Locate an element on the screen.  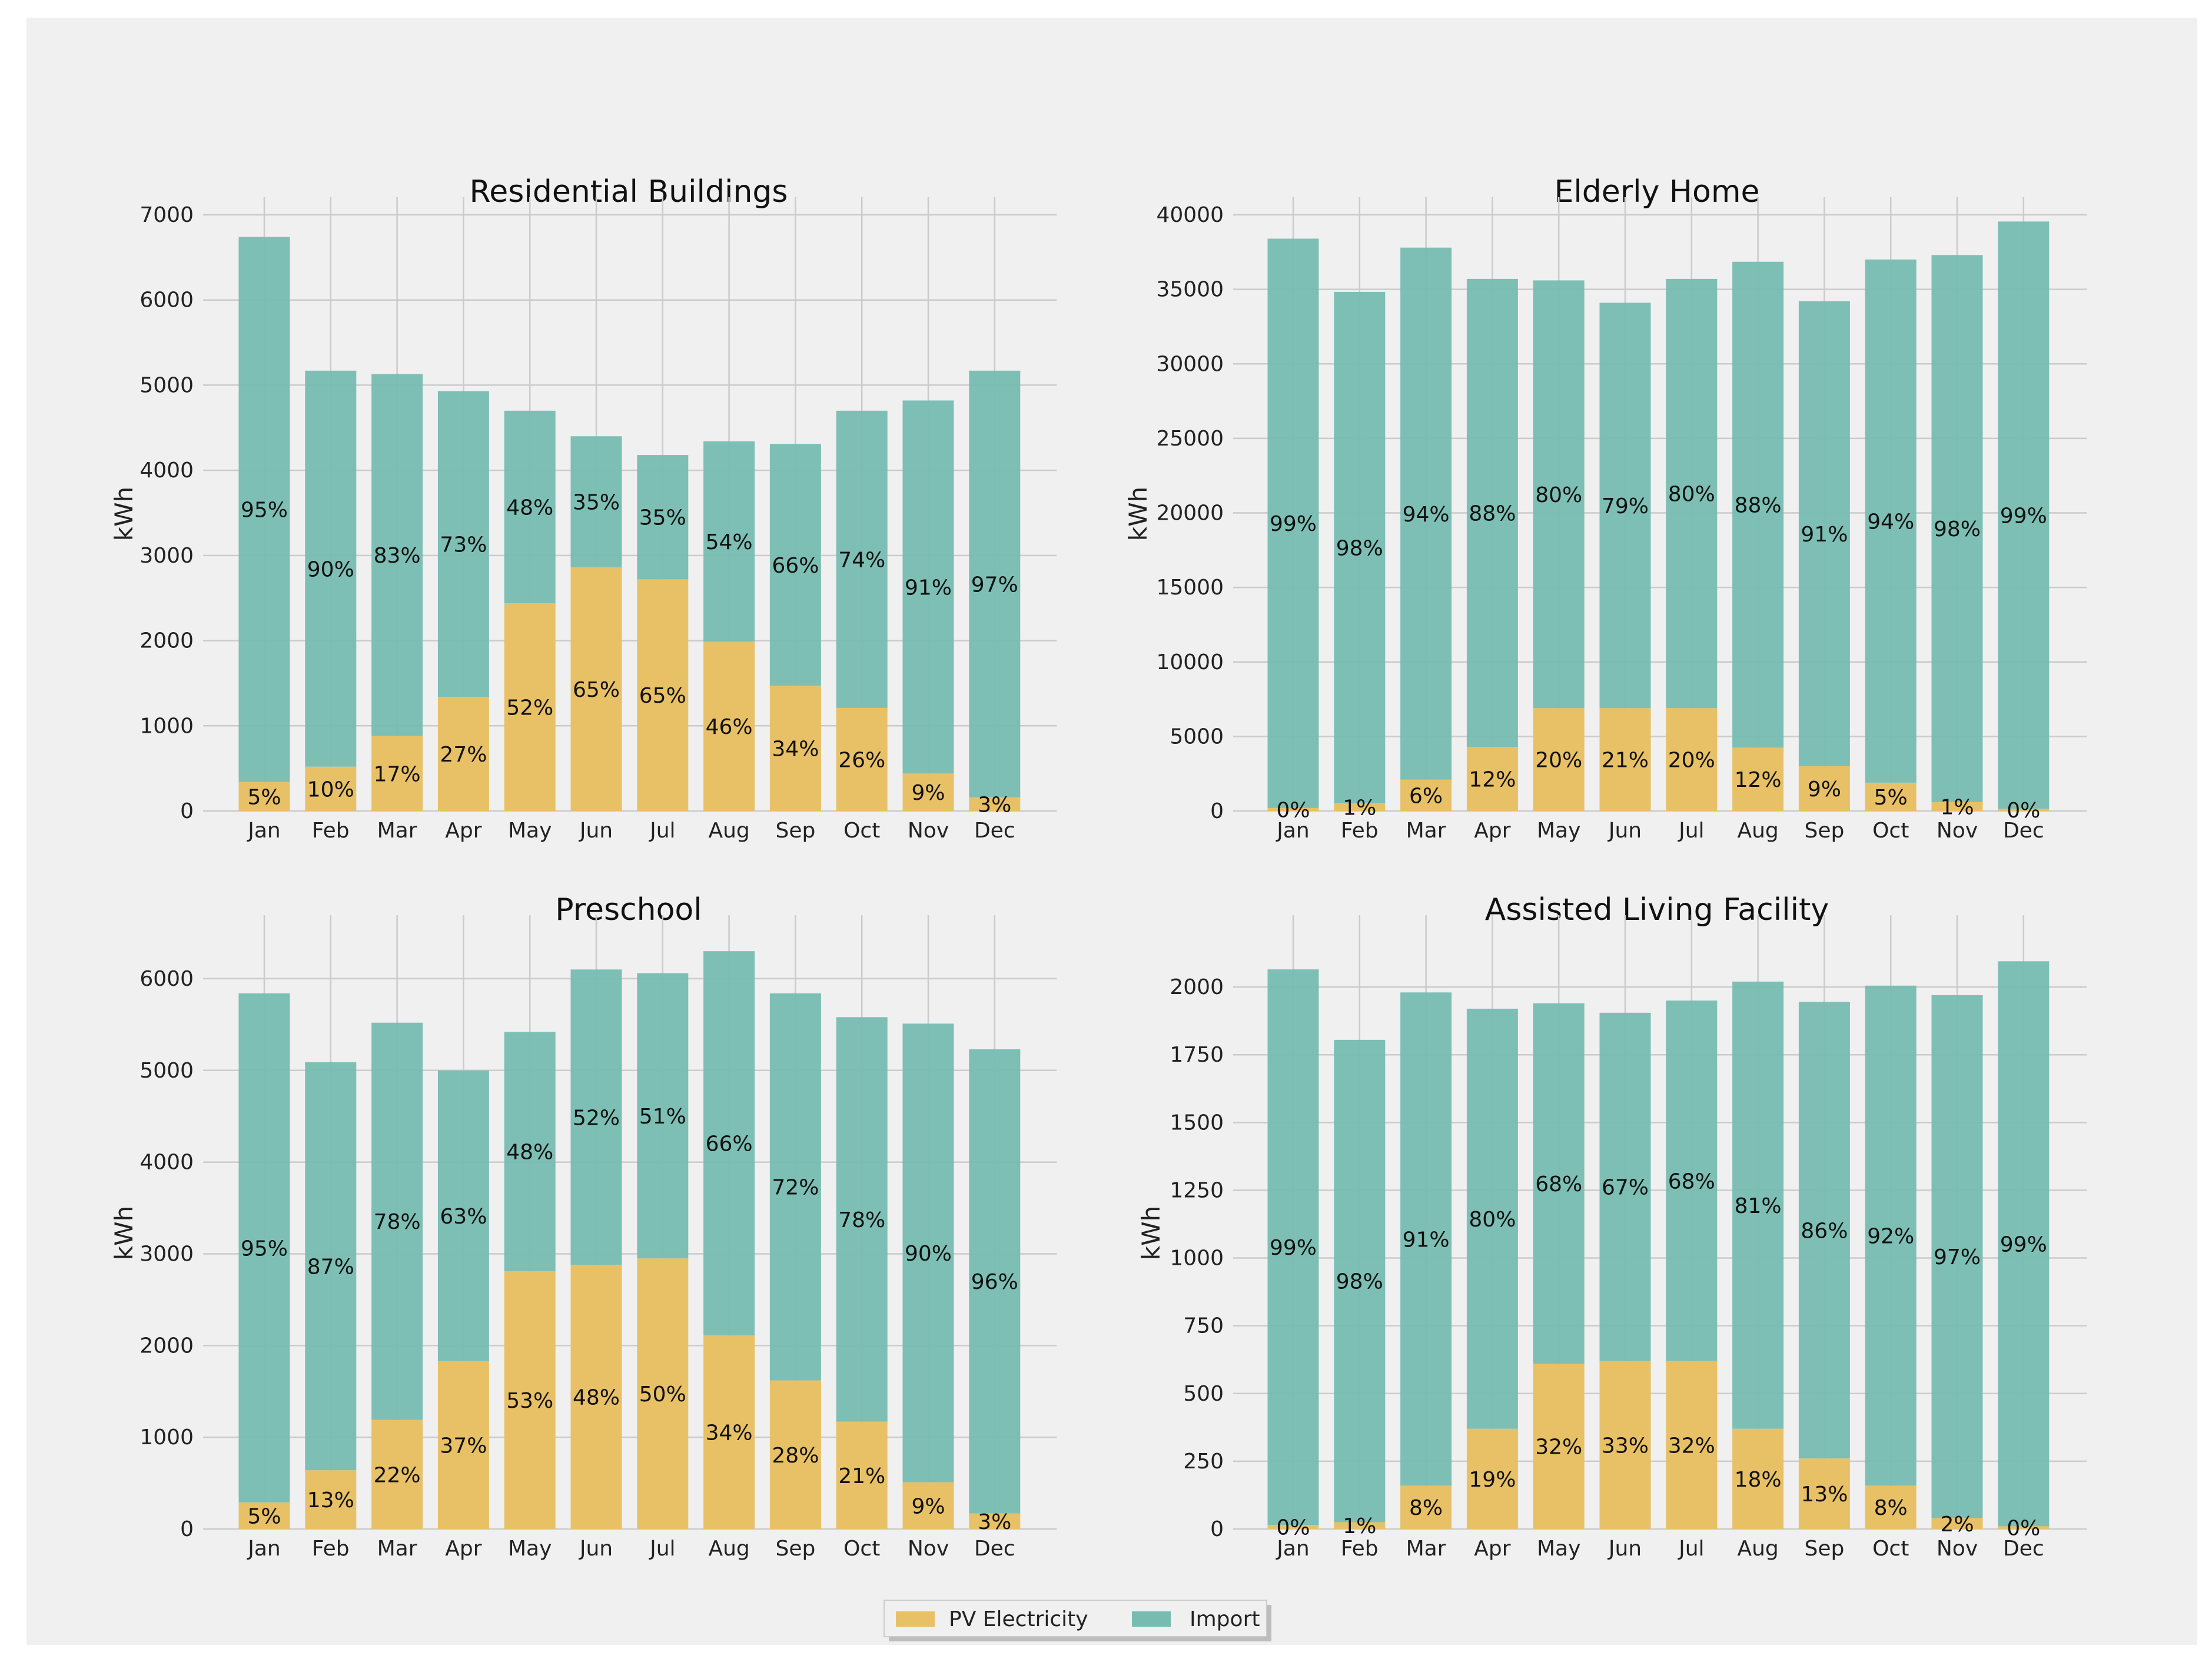
y-ticks: 0 1000 2000 3000 4000 5000 6000 is located at coordinates (167, 1254).